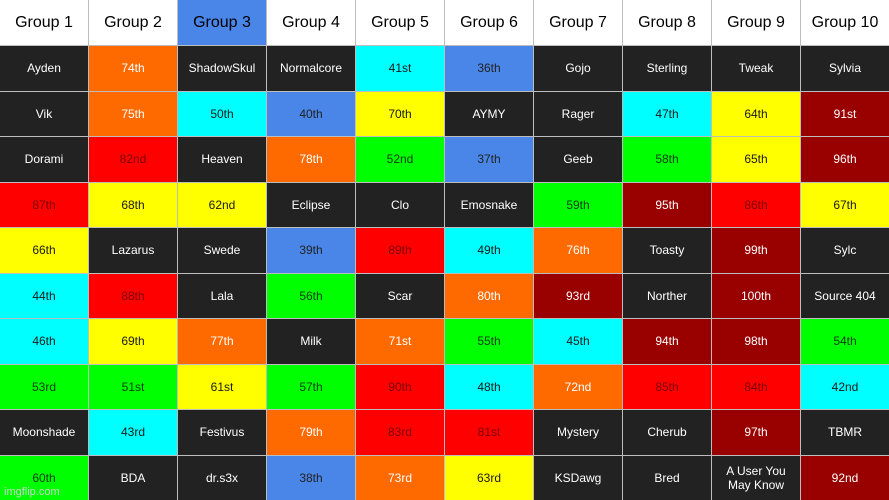 This screenshot has height=500, width=889. I want to click on group-header: Group 8, so click(667, 22).